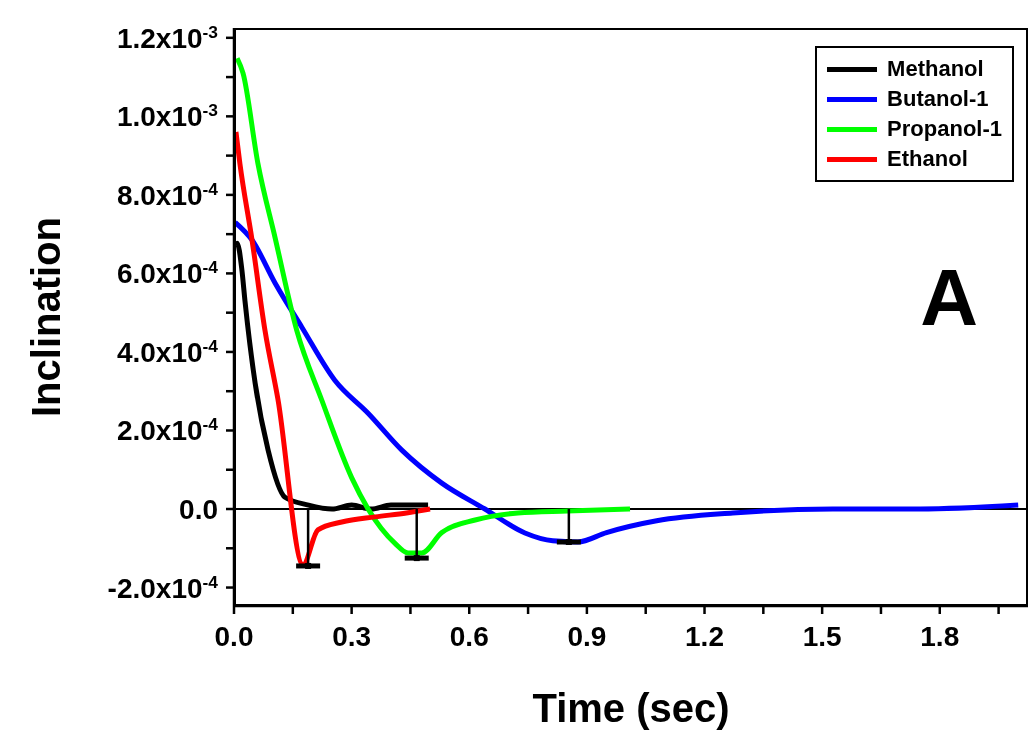  Describe the element at coordinates (587, 636) in the screenshot. I see `x-tick-label: 0.9` at that location.